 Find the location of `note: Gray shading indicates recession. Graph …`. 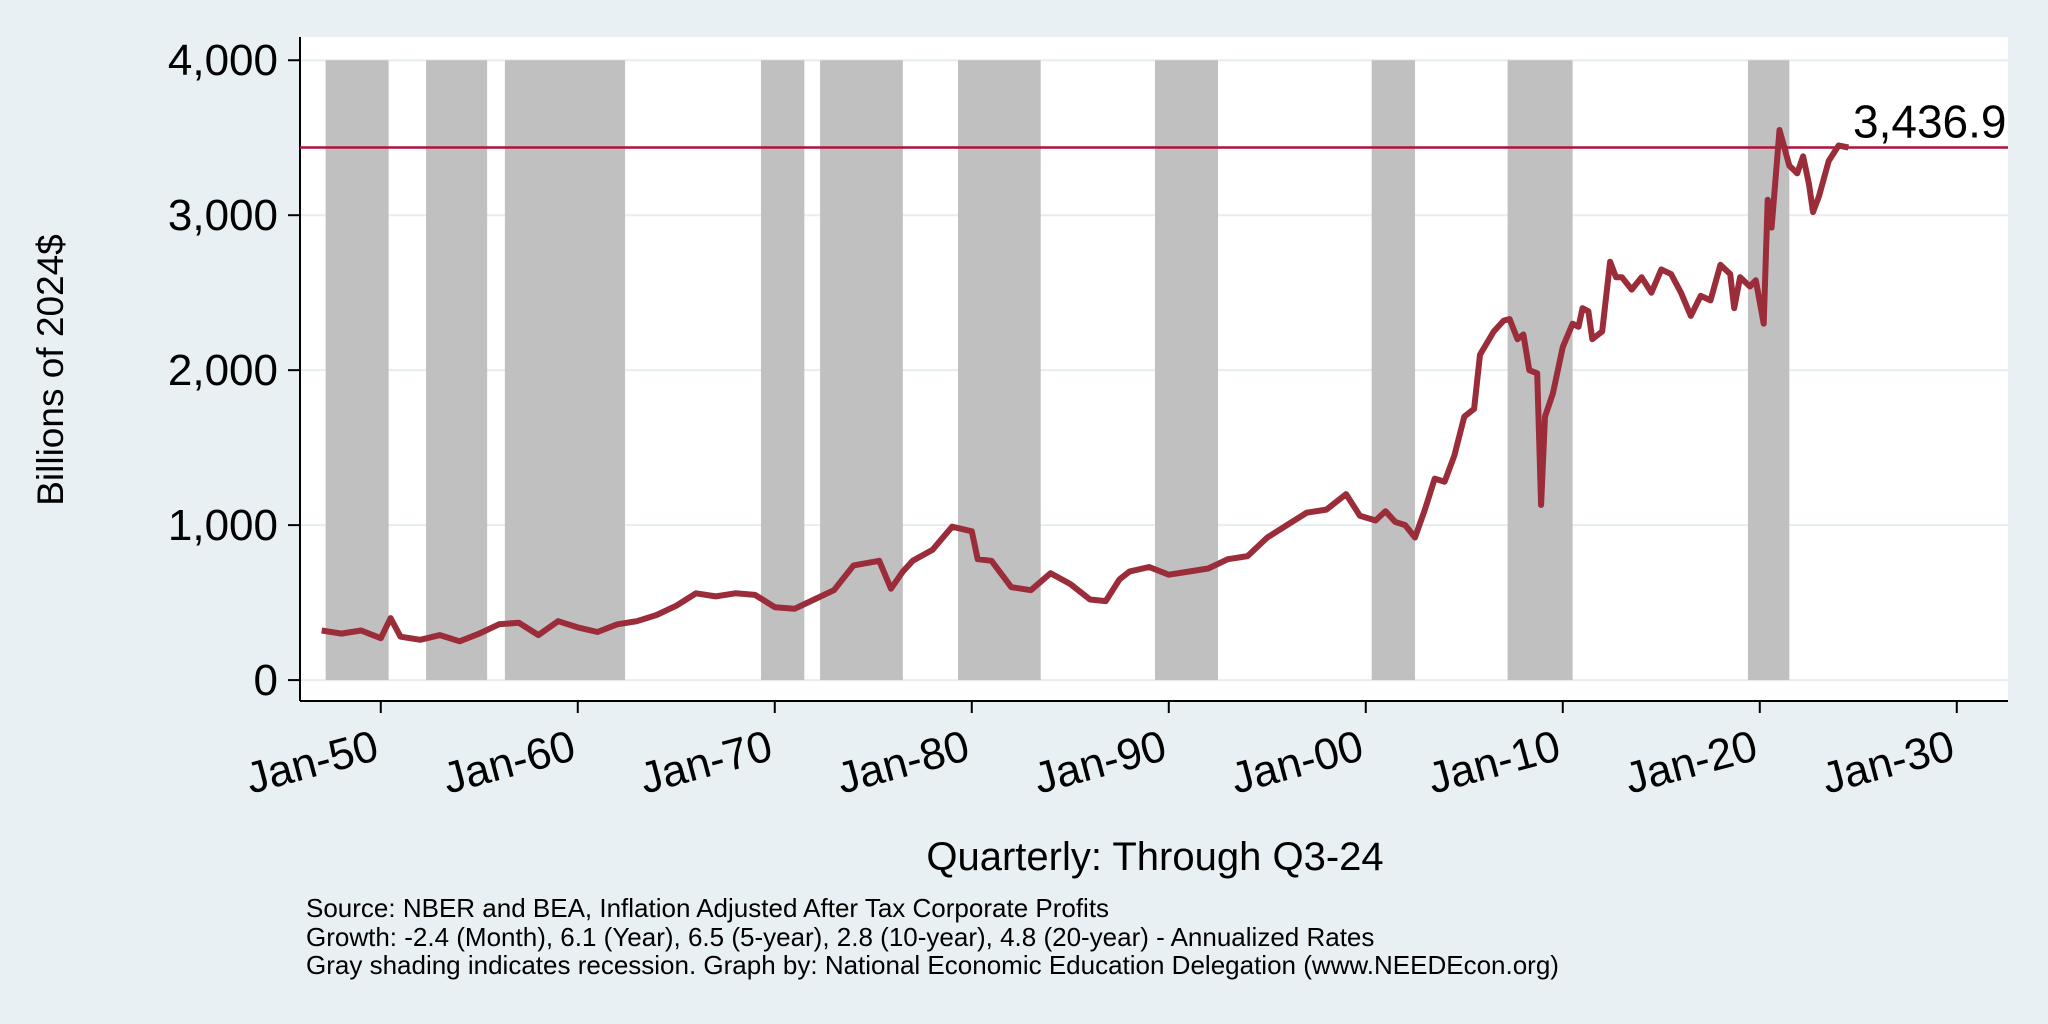

note: Gray shading indicates recession. Graph … is located at coordinates (932, 965).